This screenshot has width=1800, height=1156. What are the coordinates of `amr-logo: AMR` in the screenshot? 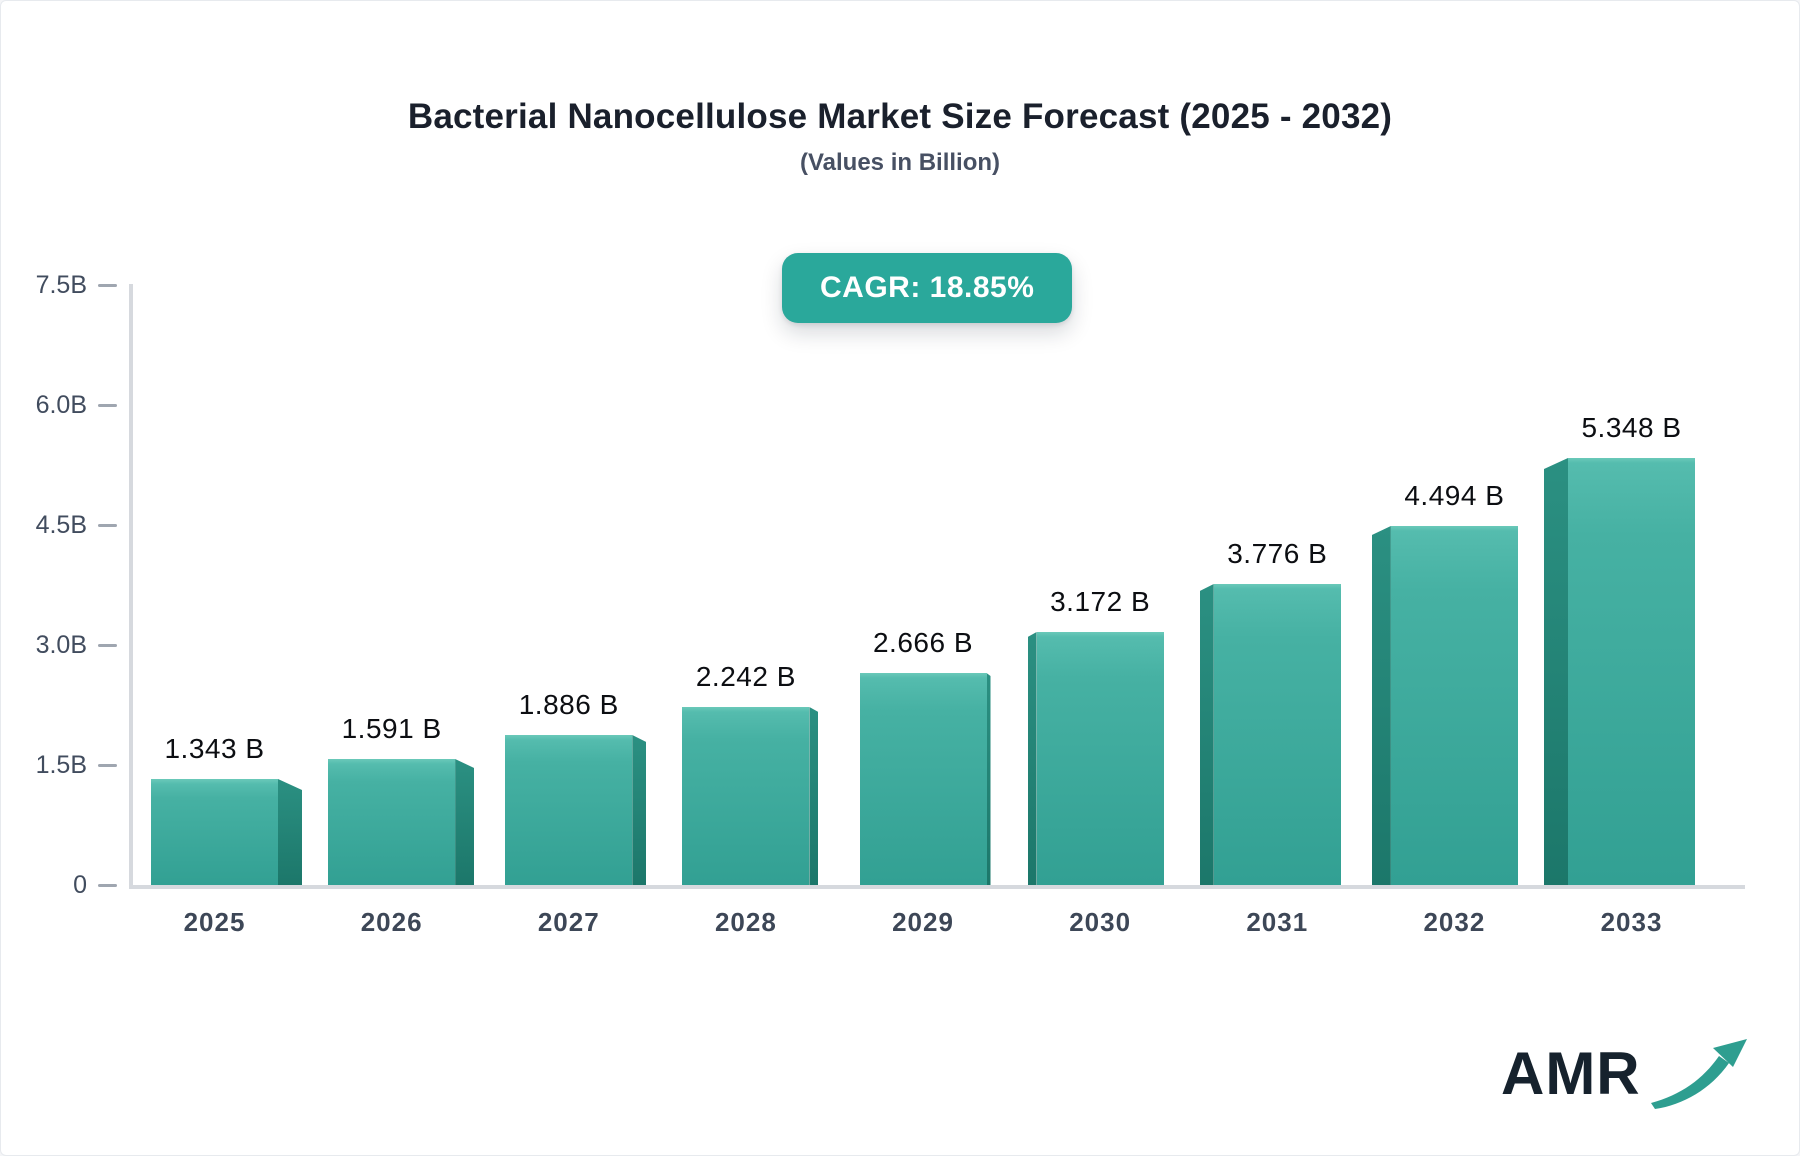 It's located at (1626, 1075).